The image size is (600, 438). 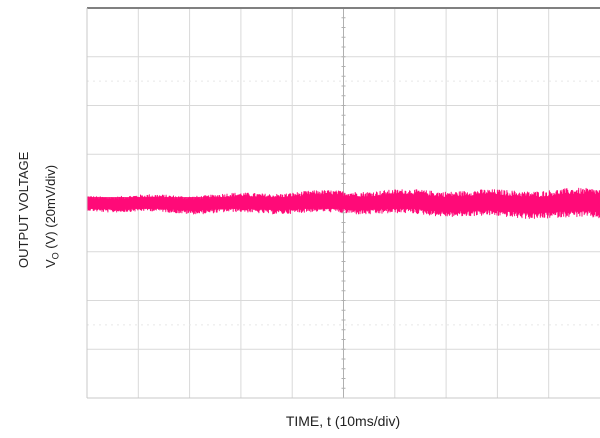 I want to click on trace-core-band, so click(x=343, y=203).